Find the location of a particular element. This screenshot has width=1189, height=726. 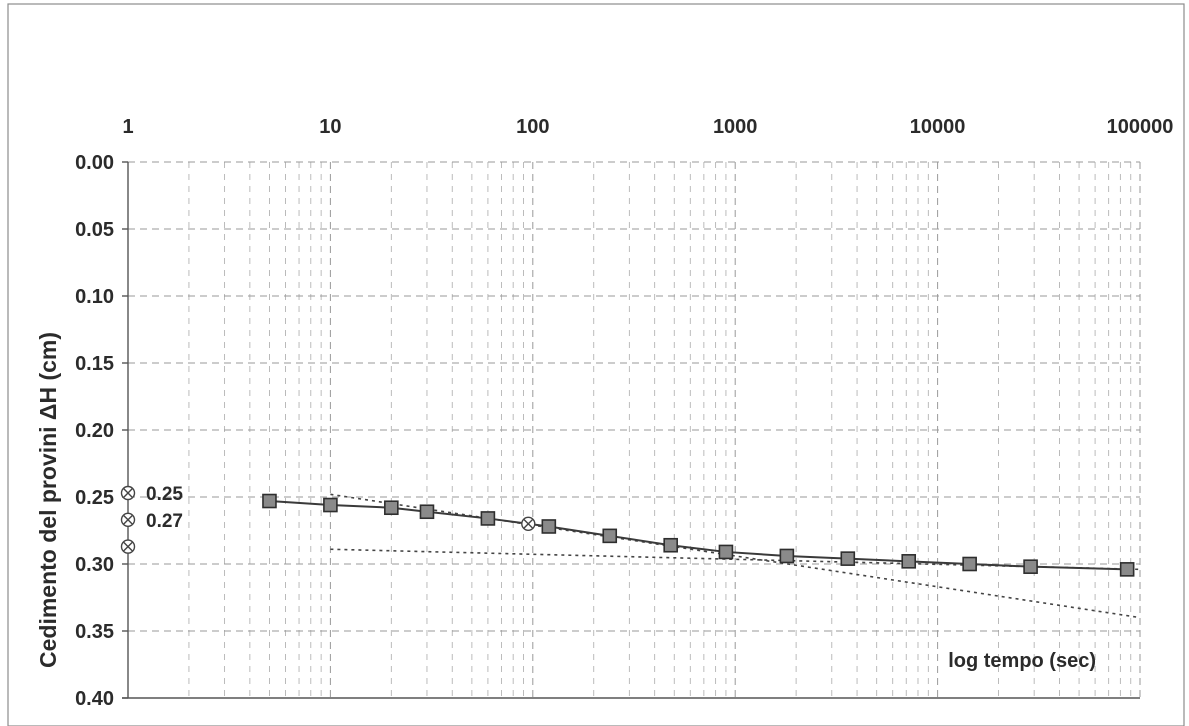

y-tick-label: 0.10 is located at coordinates (94, 297).